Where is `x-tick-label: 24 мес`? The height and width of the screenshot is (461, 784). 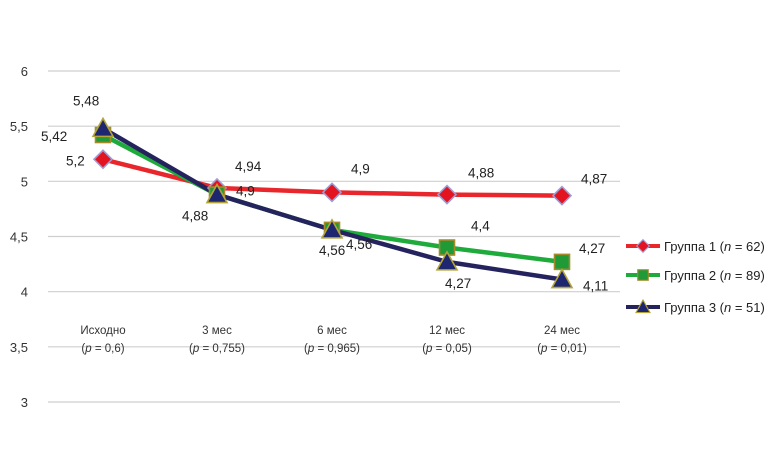 x-tick-label: 24 мес is located at coordinates (562, 331).